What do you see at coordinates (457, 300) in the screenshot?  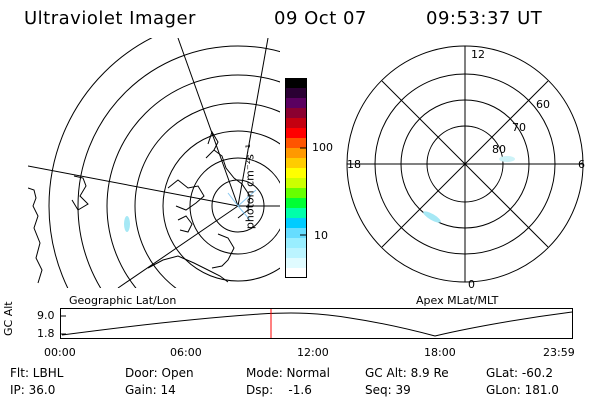 I see `apex-caption: Apex MLat/MLT` at bounding box center [457, 300].